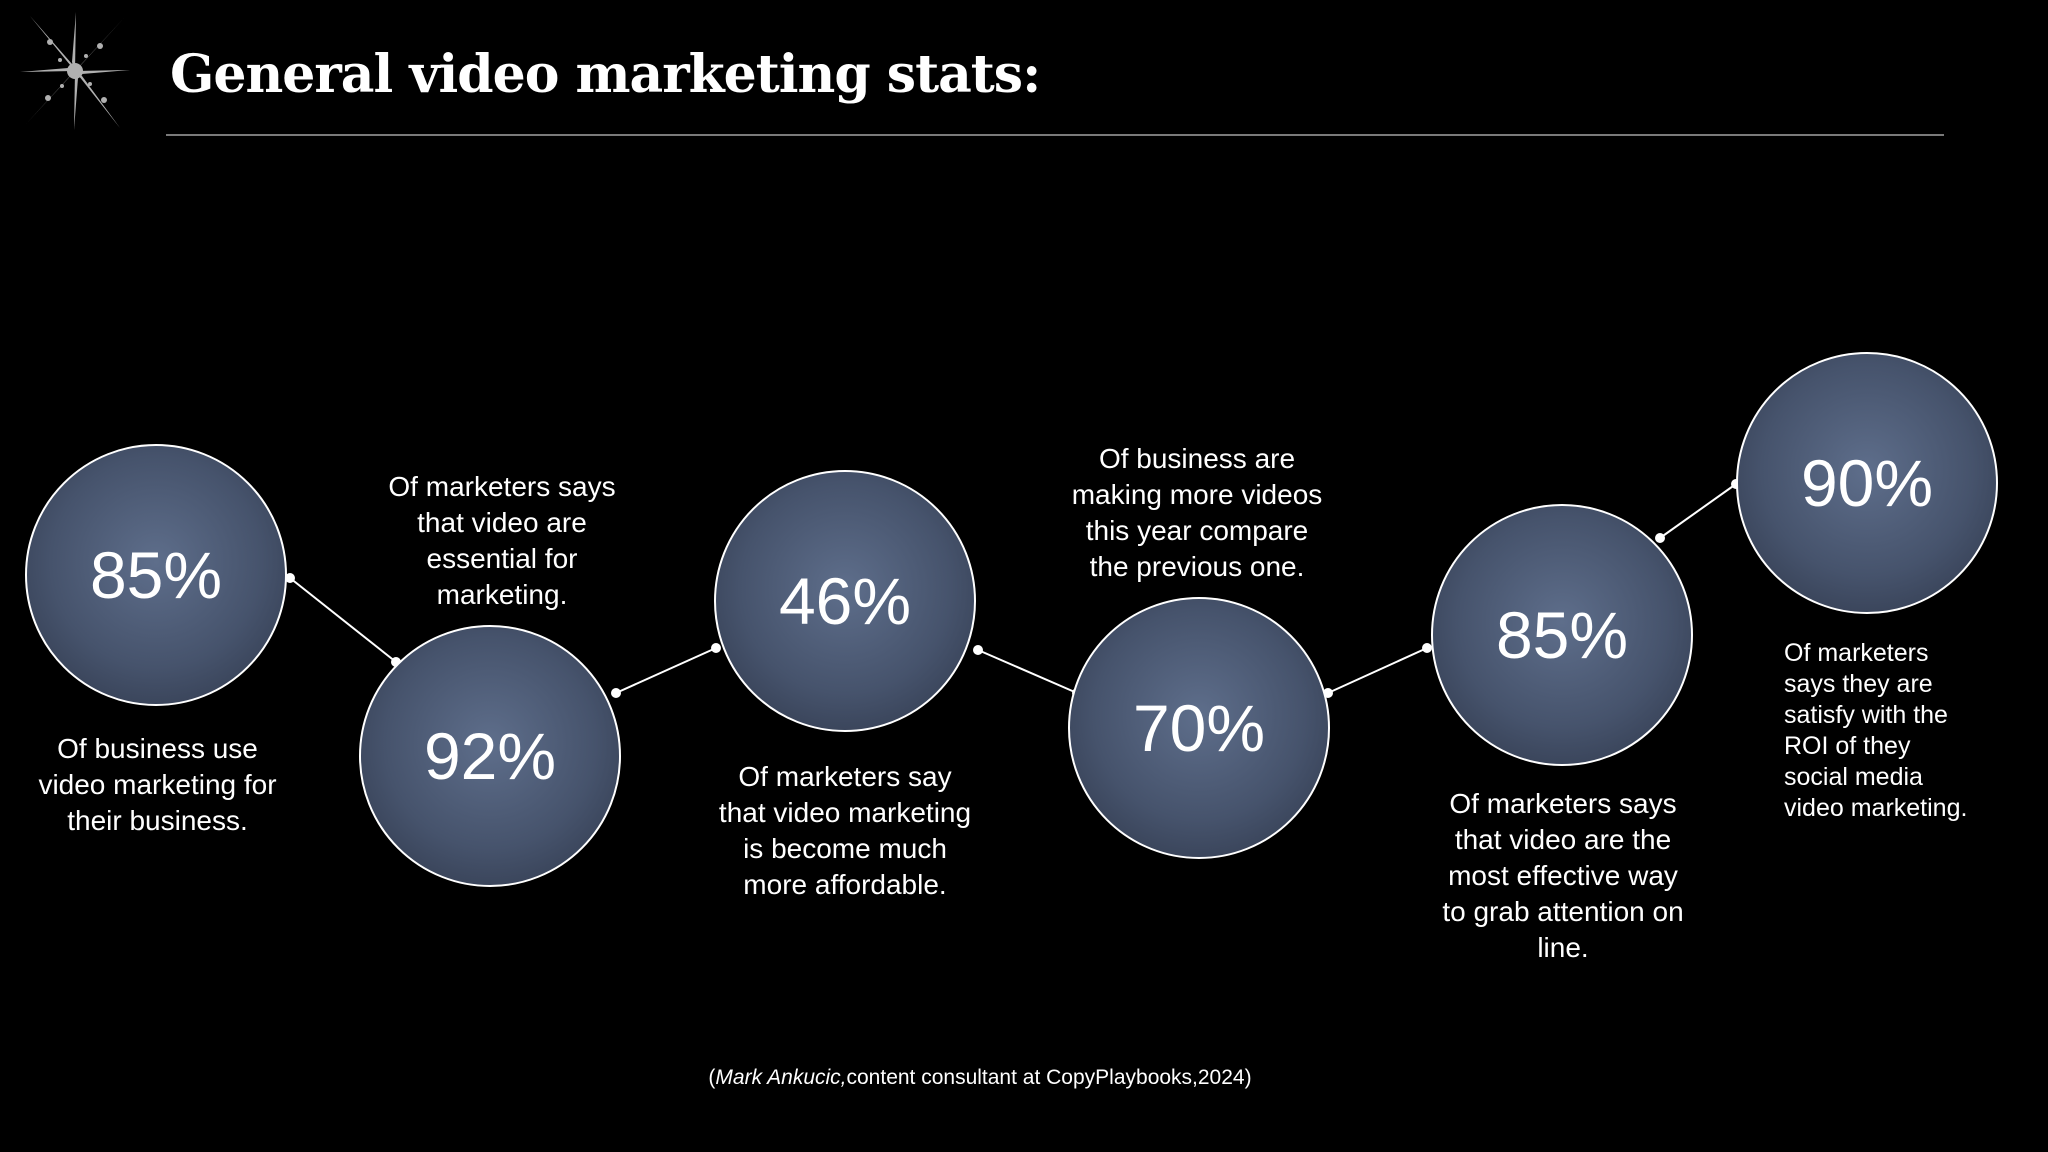 This screenshot has height=1152, width=2048. I want to click on description-line: more affordable., so click(845, 884).